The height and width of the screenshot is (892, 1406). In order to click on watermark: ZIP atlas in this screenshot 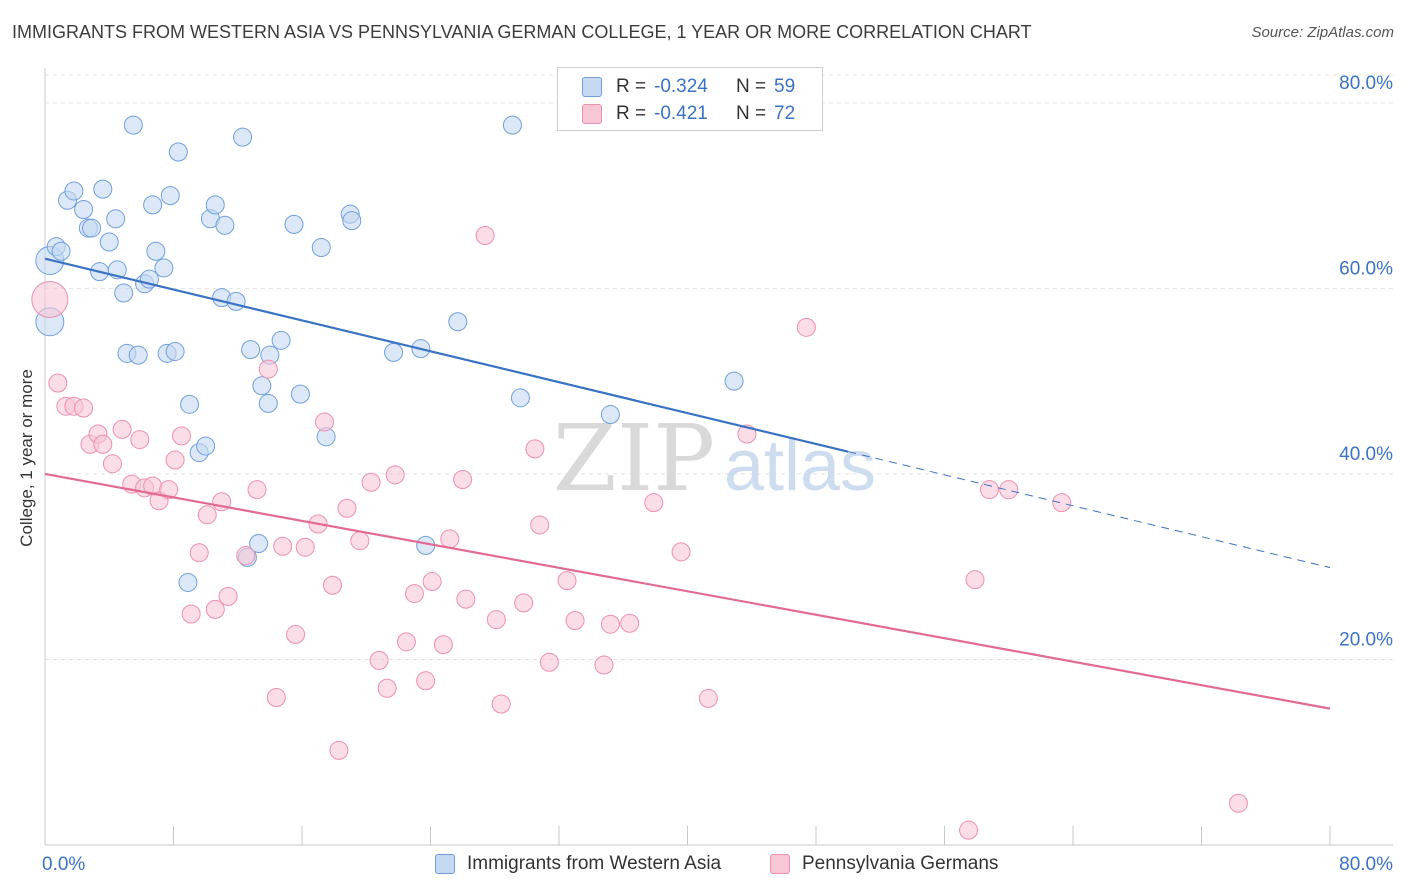, I will do `click(714, 458)`.